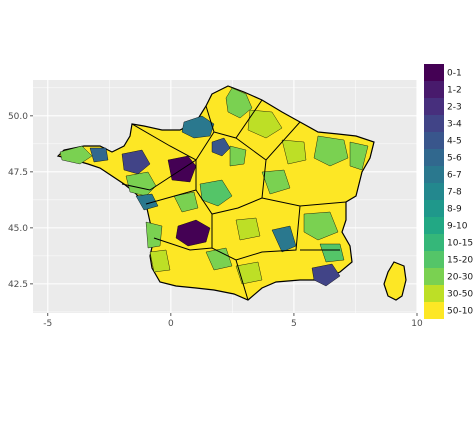  I want to click on district-brittany-navy, so click(99, 155).